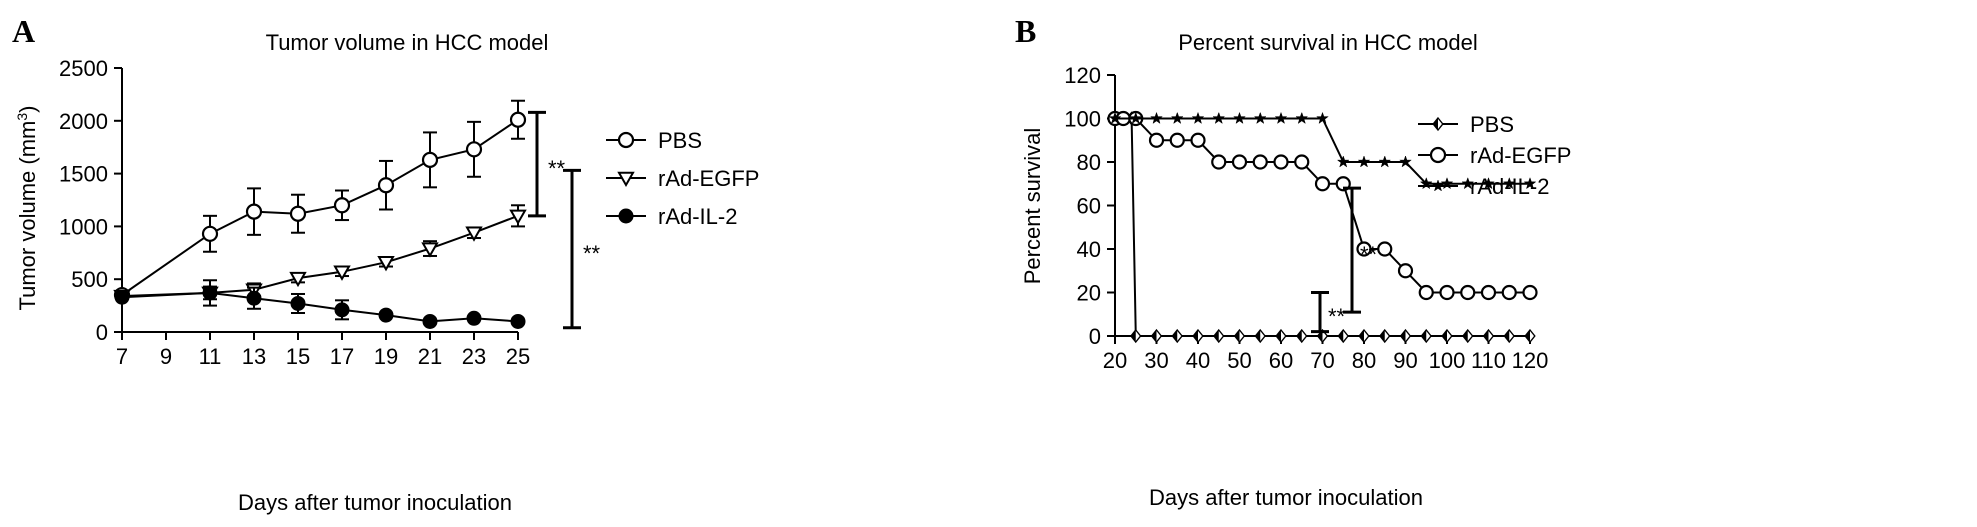 This screenshot has width=1977, height=527. I want to click on panel-a-y-tick-label: 2000, so click(83, 121).